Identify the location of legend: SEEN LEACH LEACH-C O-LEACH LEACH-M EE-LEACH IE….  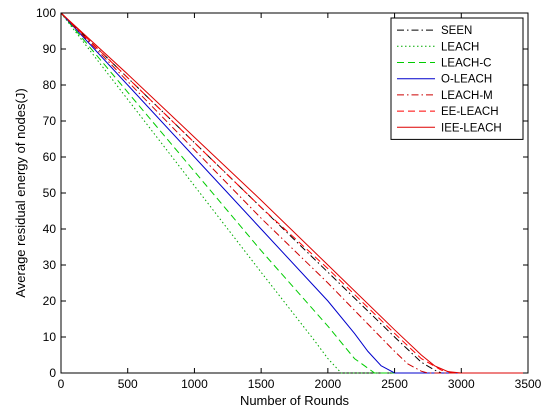
(457, 78).